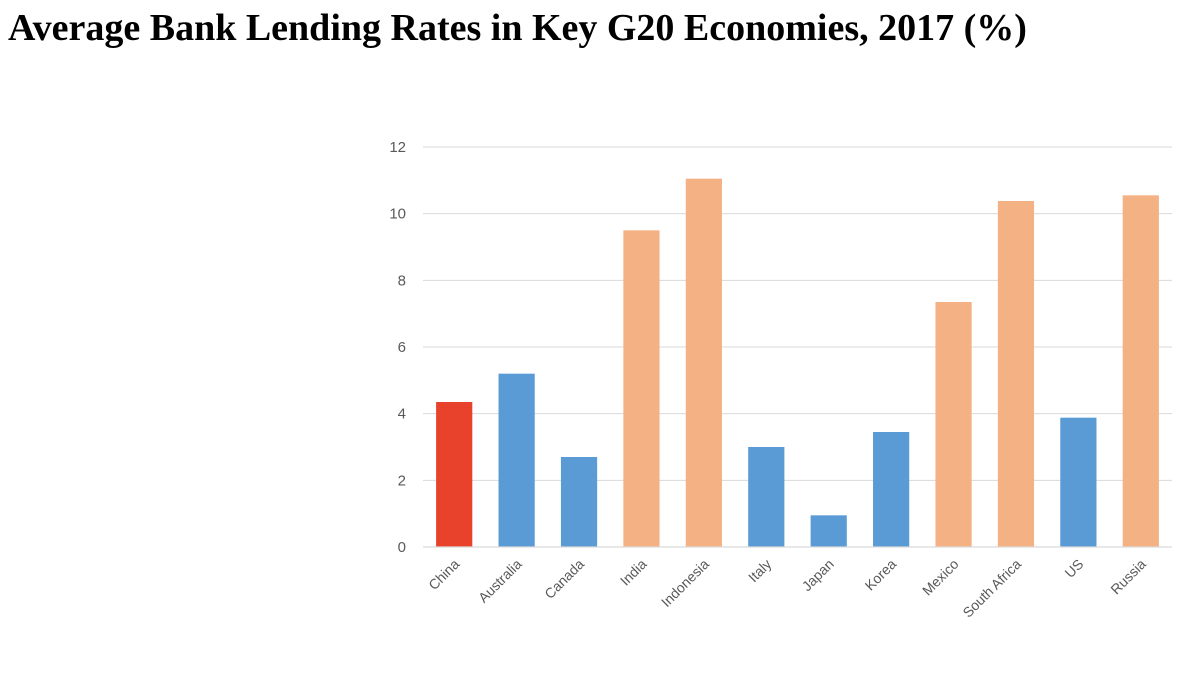 The width and height of the screenshot is (1200, 678). Describe the element at coordinates (579, 502) in the screenshot. I see `bar-canada` at that location.